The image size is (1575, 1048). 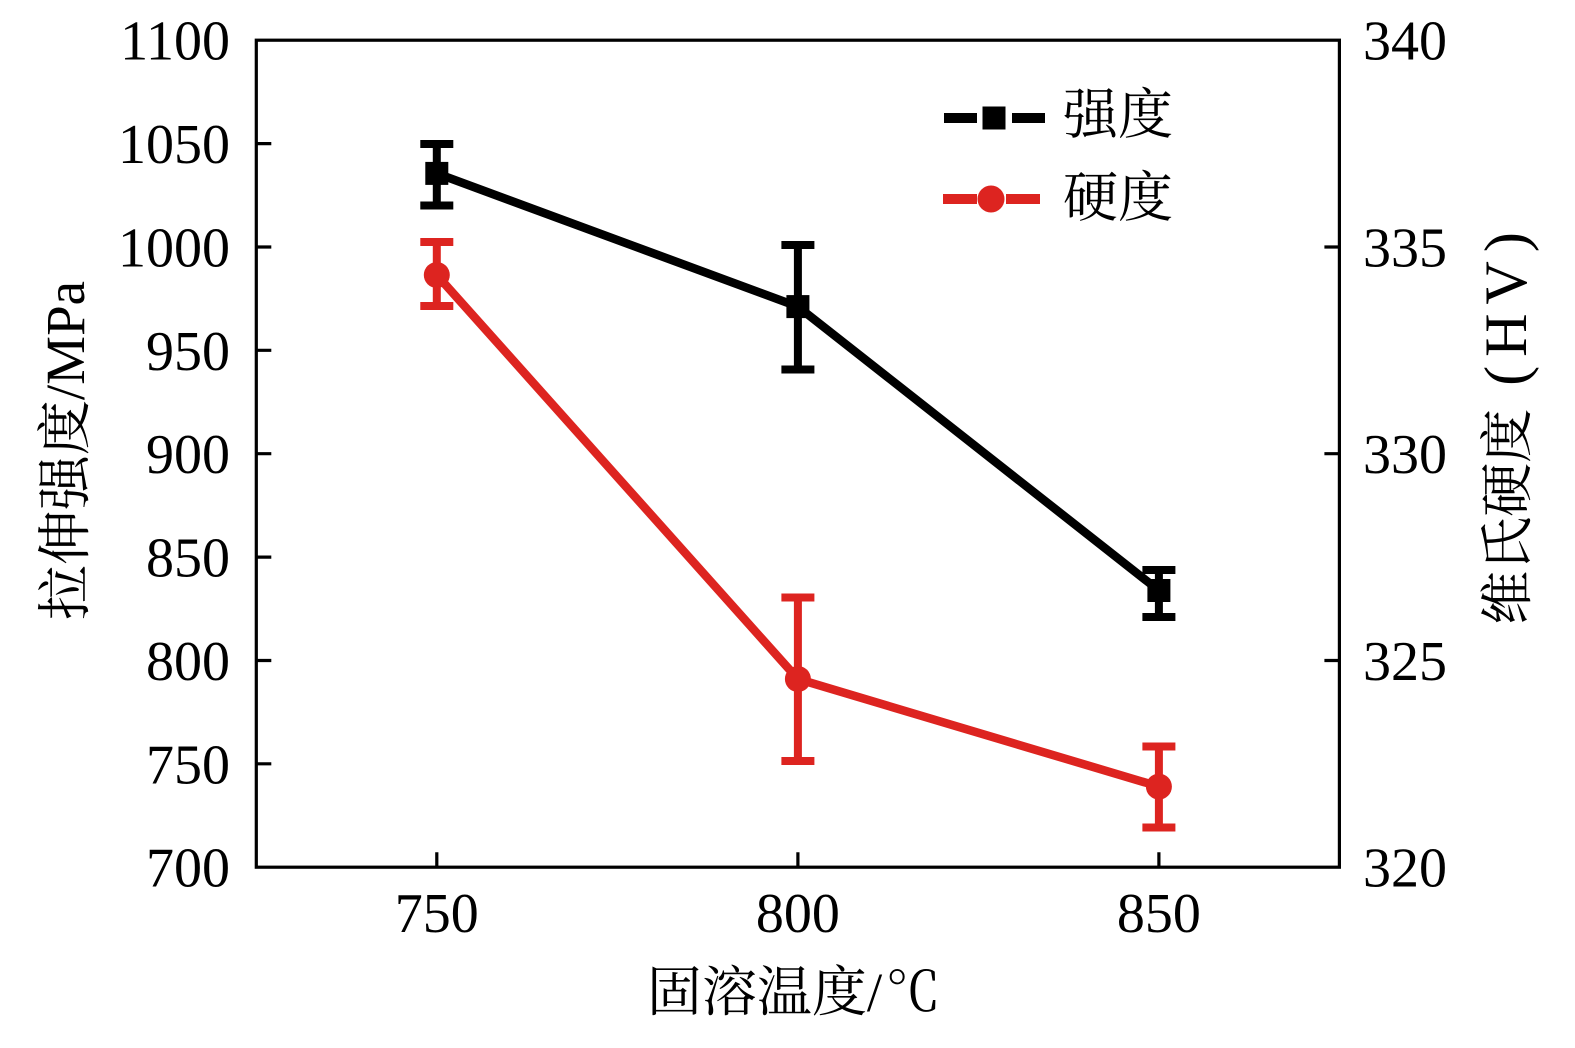 What do you see at coordinates (174, 145) in the screenshot?
I see `svg-text: 1050` at bounding box center [174, 145].